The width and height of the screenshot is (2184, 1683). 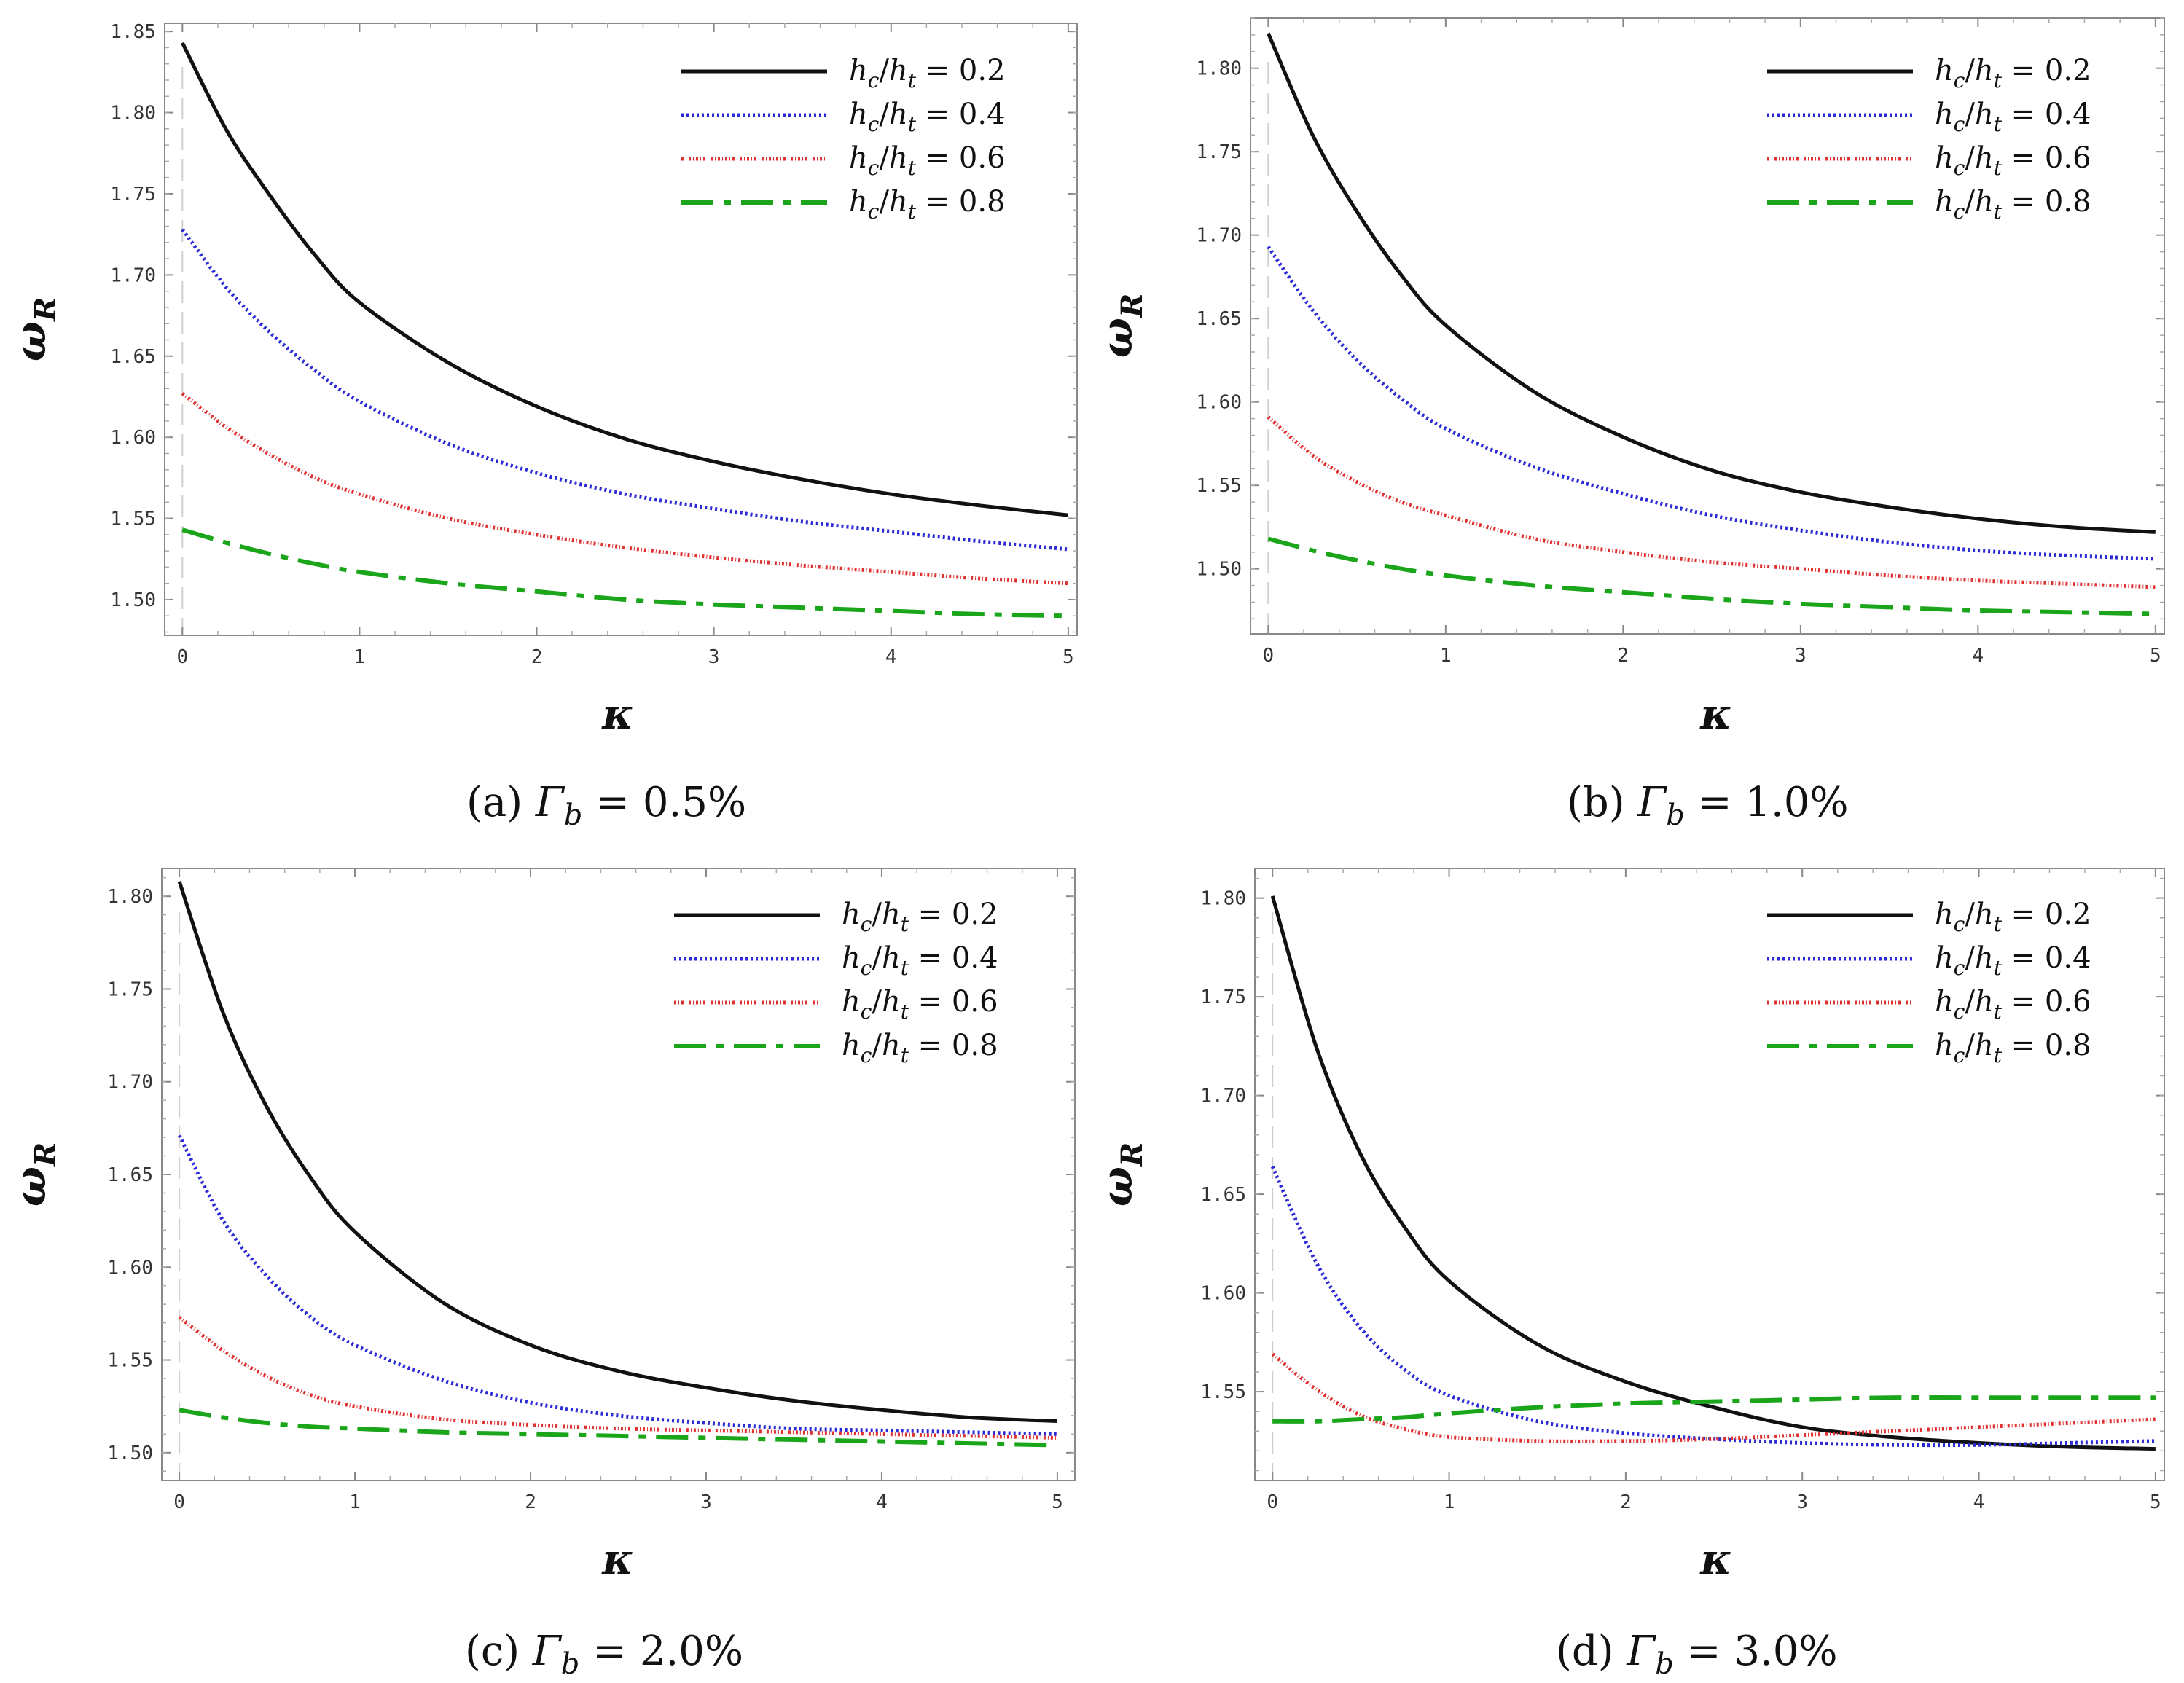 What do you see at coordinates (530, 1502) in the screenshot?
I see `x-tick-label: 2` at bounding box center [530, 1502].